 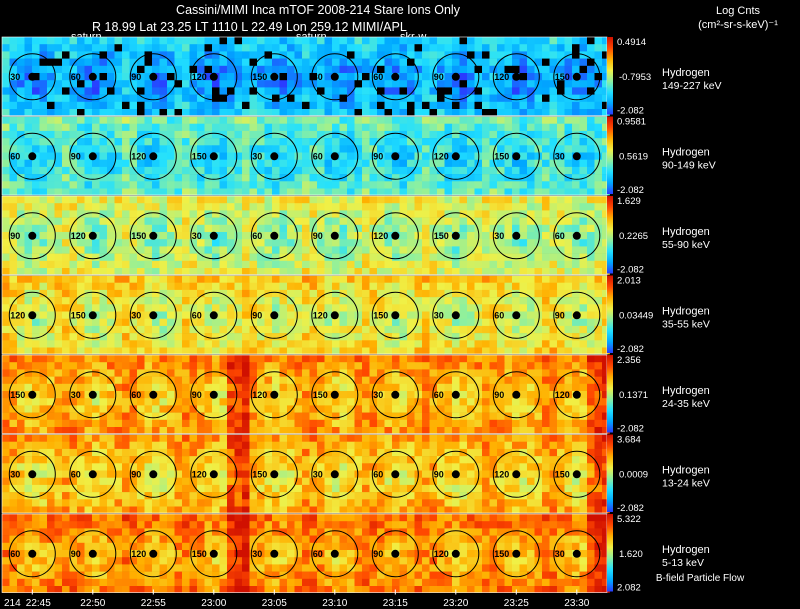 I want to click on colorbar-max: 5.322, so click(x=629, y=519).